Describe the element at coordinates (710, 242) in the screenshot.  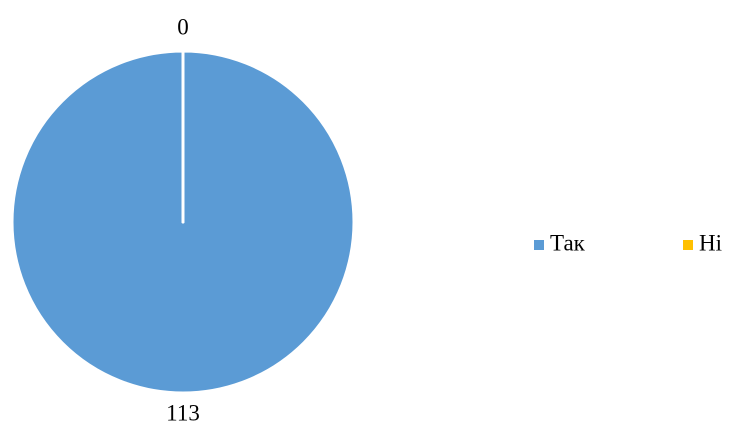
I see `legend-label: Ні` at that location.